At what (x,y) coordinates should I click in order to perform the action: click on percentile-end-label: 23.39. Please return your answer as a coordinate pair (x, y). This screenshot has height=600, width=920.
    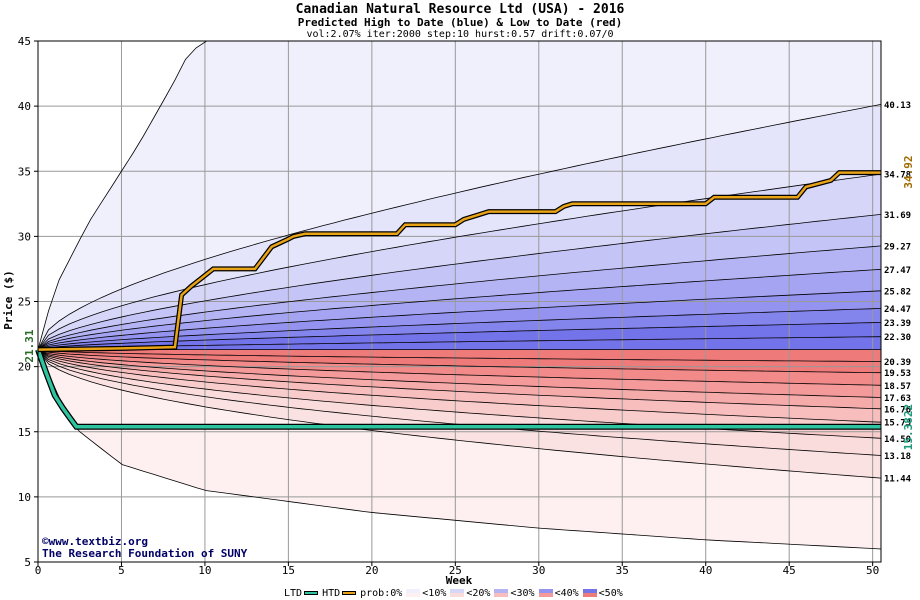
    Looking at the image, I should click on (897, 324).